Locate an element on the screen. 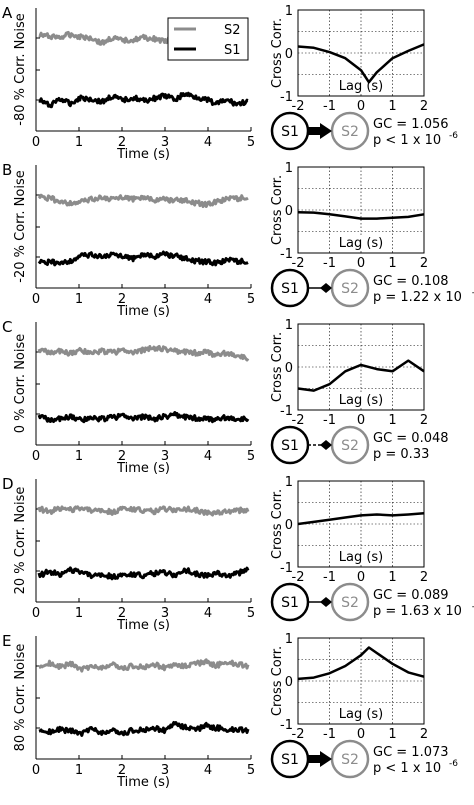 The image size is (474, 805). panel-c-cc-xtick-label: 2 is located at coordinates (424, 420).